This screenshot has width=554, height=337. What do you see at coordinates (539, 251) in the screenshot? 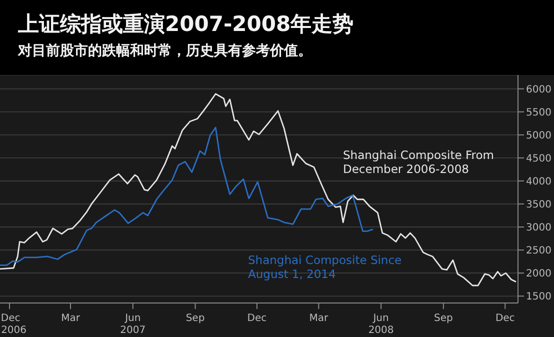
I see `y-tick-label: 2500` at bounding box center [539, 251].